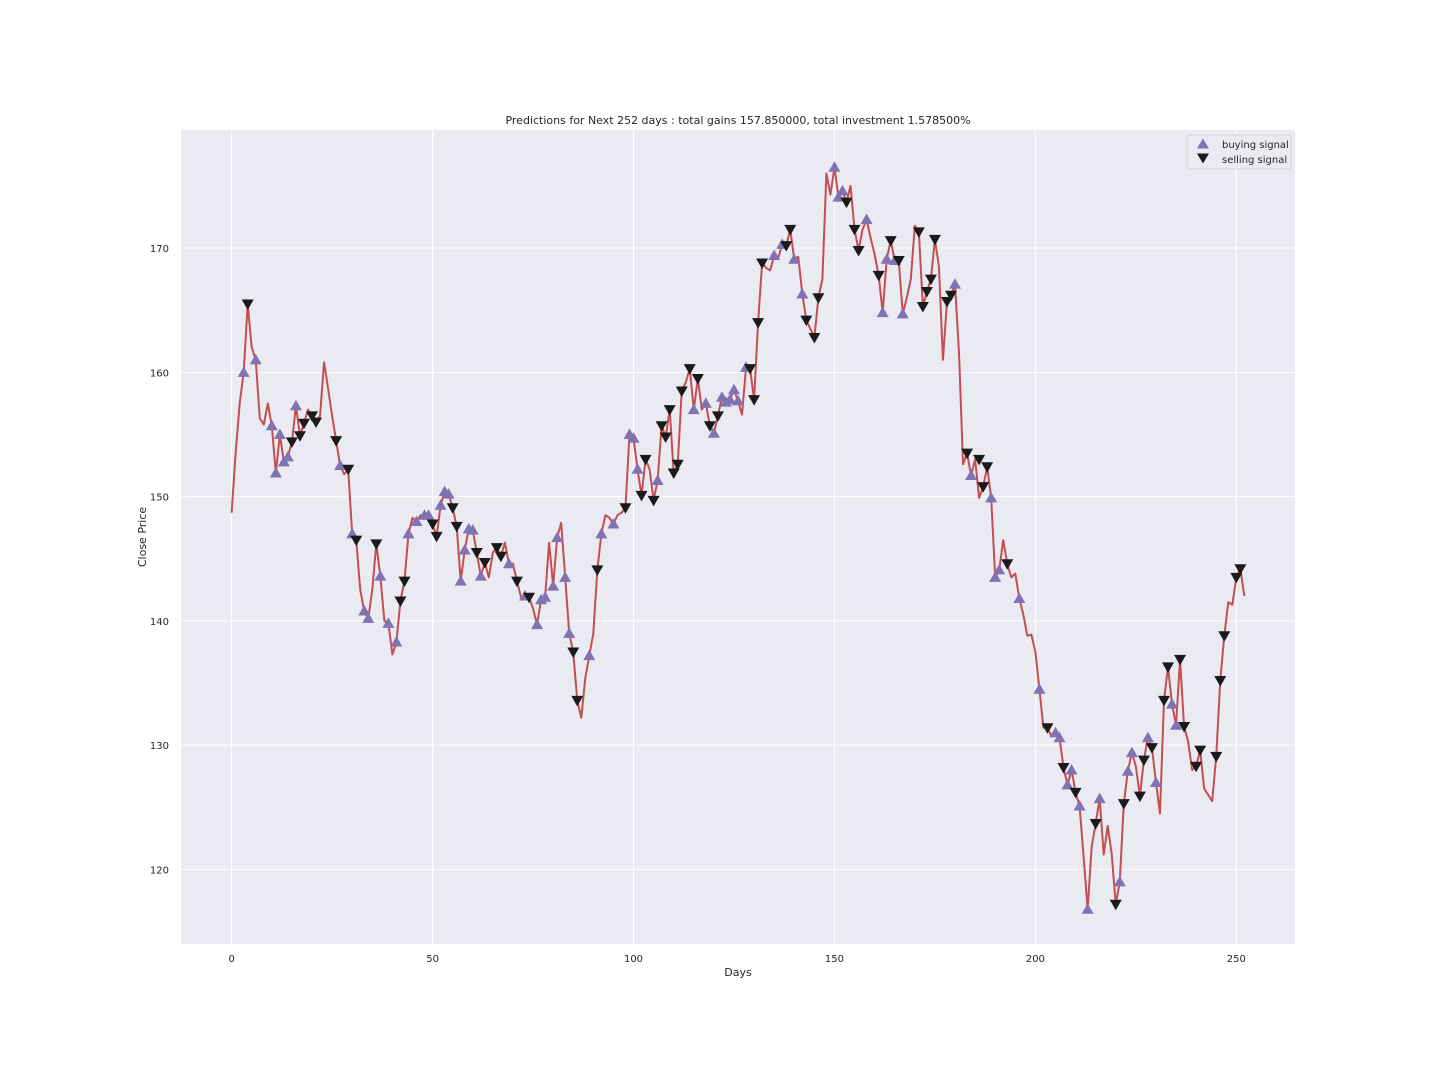  I want to click on legend-box, so click(1239, 152).